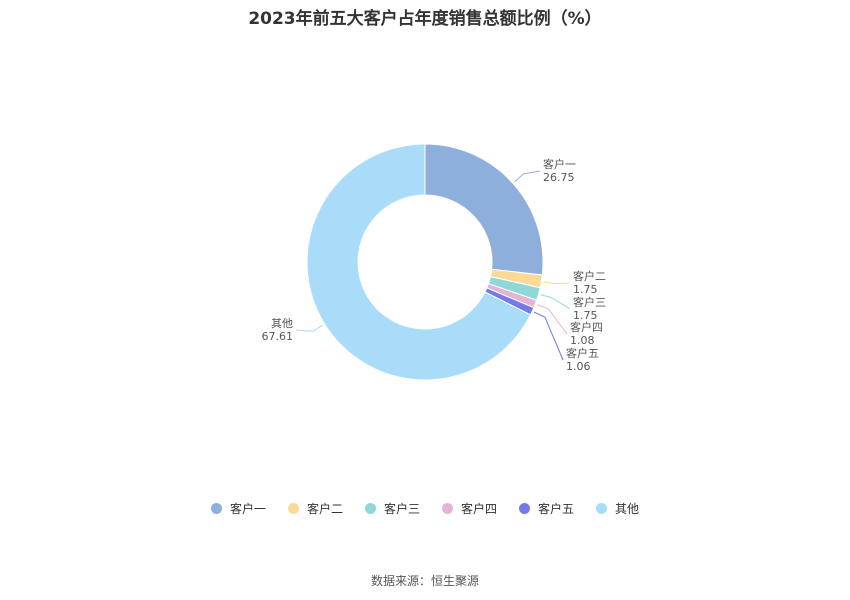  Describe the element at coordinates (424, 581) in the screenshot. I see `source-note: 数据来源：恒生聚源` at that location.